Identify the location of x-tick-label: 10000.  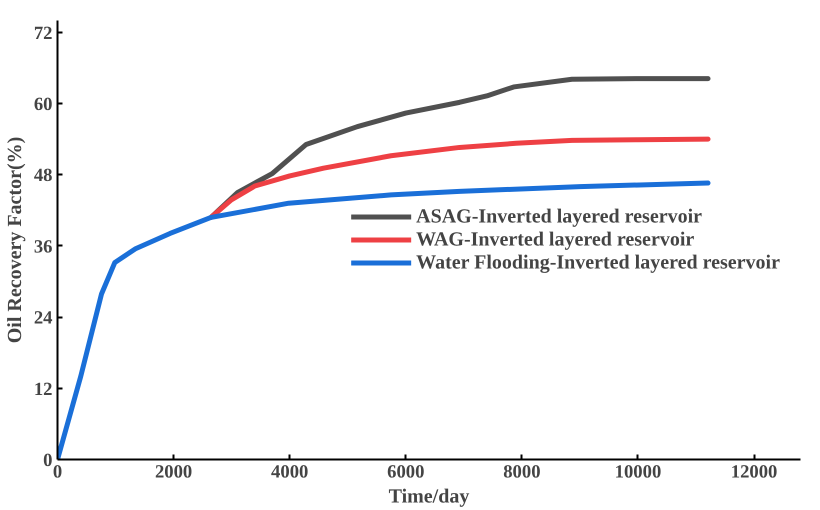
(638, 472).